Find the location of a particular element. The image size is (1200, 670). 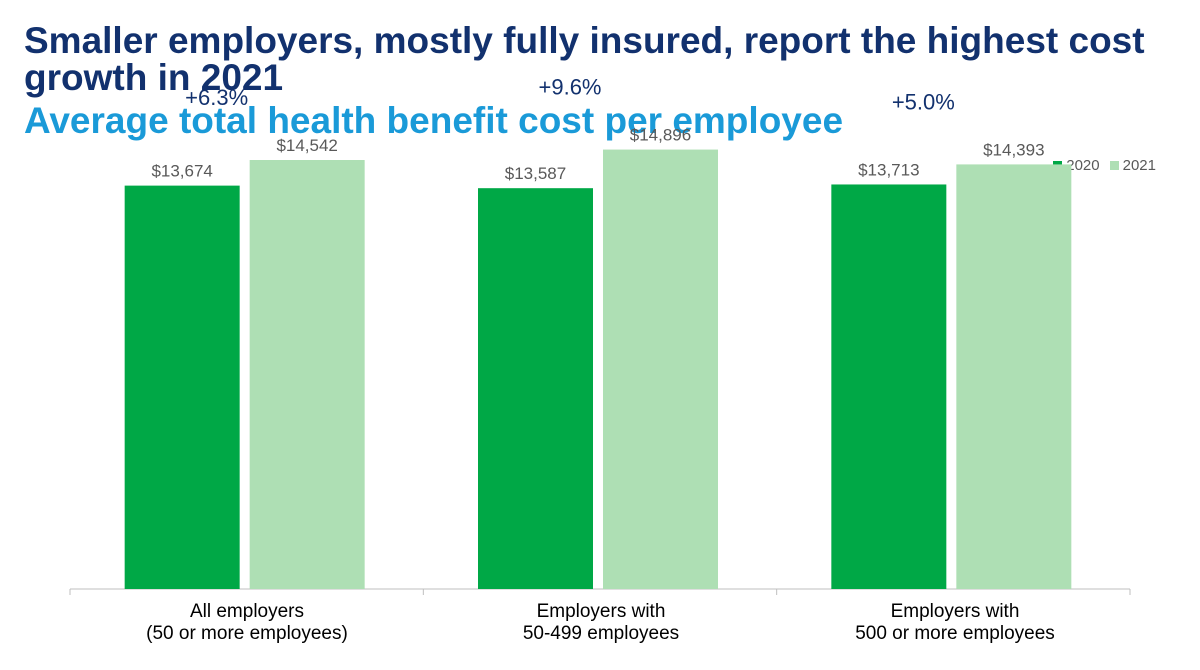

legend-label-2020: 2020 is located at coordinates (1083, 165).